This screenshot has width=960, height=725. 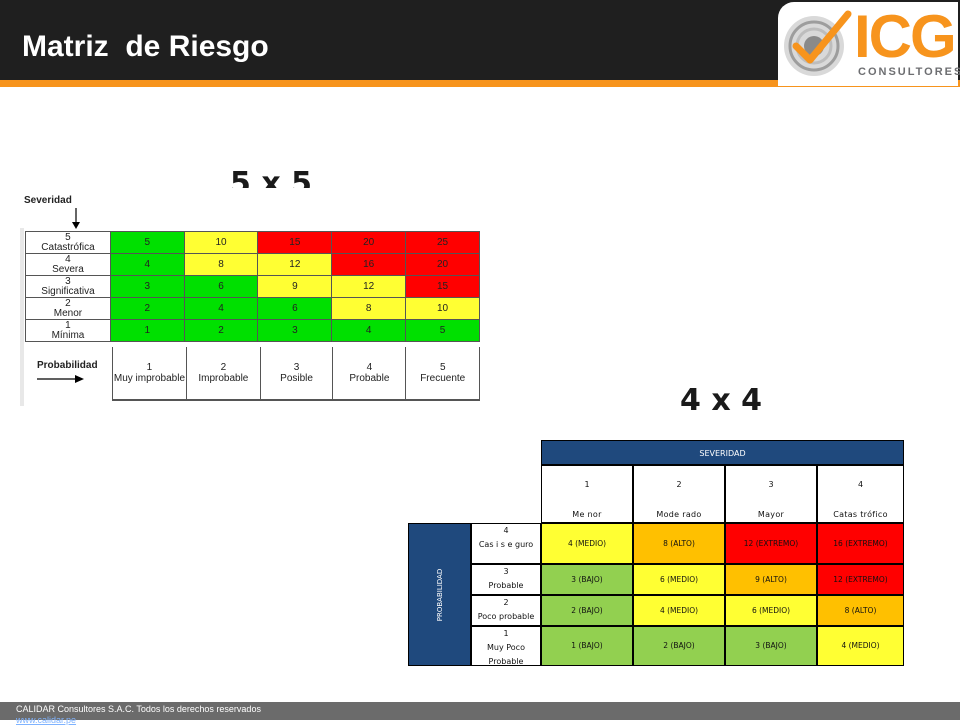 What do you see at coordinates (721, 400) in the screenshot?
I see `grid4-label: 4 x 4` at bounding box center [721, 400].